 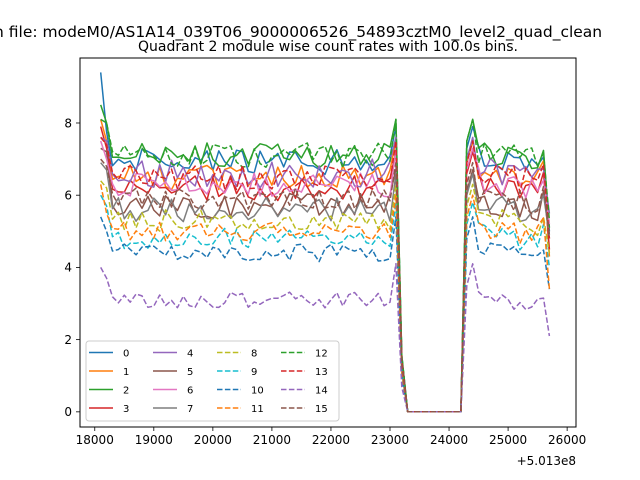 I want to click on x-tick-label: 26000, so click(x=567, y=440).